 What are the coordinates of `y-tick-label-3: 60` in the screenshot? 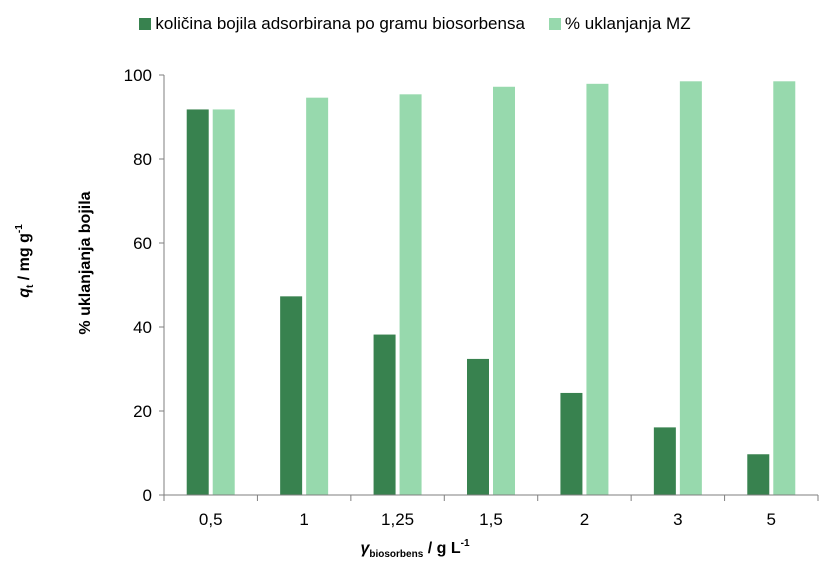 It's located at (142, 243).